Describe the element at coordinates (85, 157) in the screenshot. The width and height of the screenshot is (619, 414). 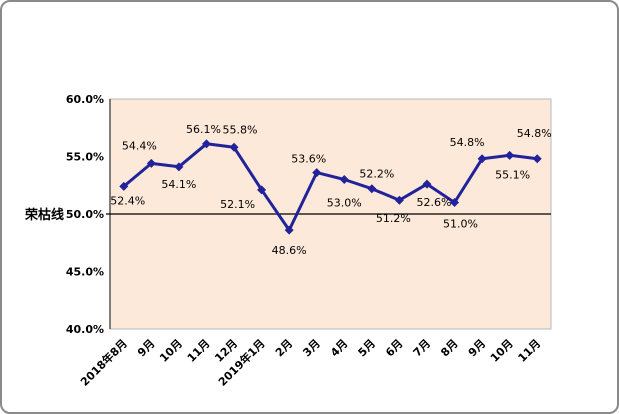
I see `y-axis-label: 55.0%` at that location.